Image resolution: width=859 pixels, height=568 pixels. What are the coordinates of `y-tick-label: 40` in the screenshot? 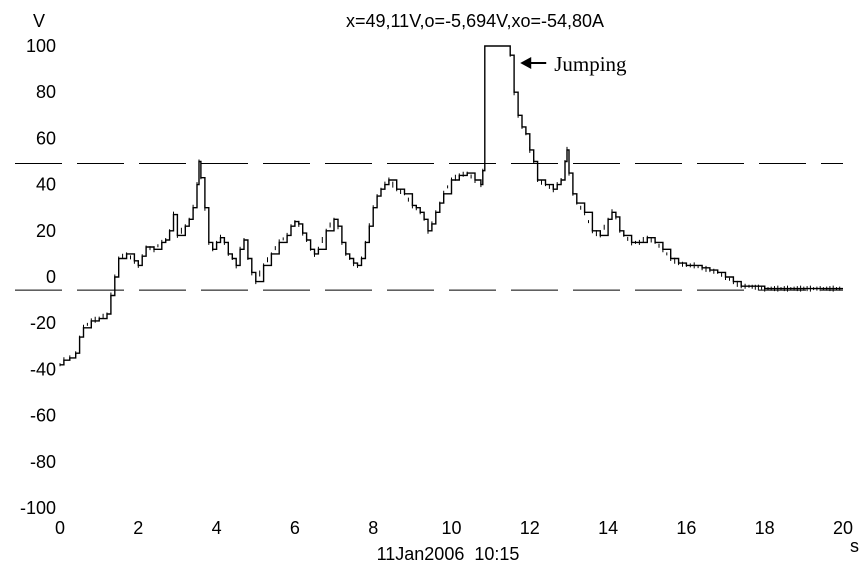 It's located at (46, 185).